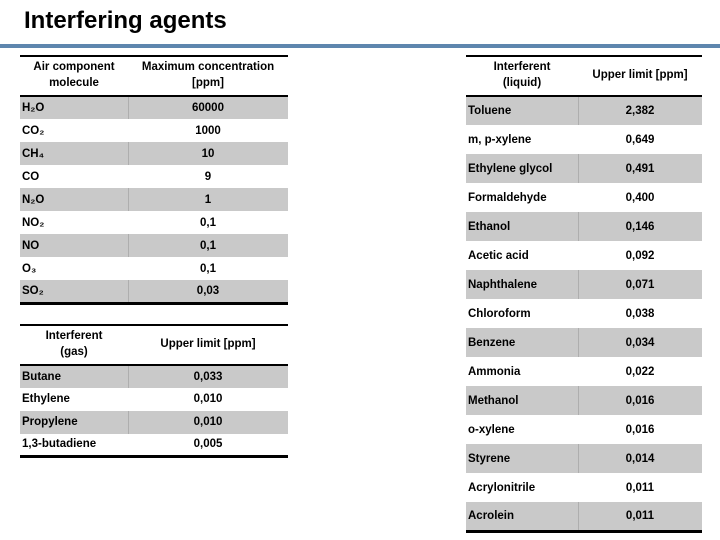  I want to click on interferent-name: Methanol, so click(493, 400).